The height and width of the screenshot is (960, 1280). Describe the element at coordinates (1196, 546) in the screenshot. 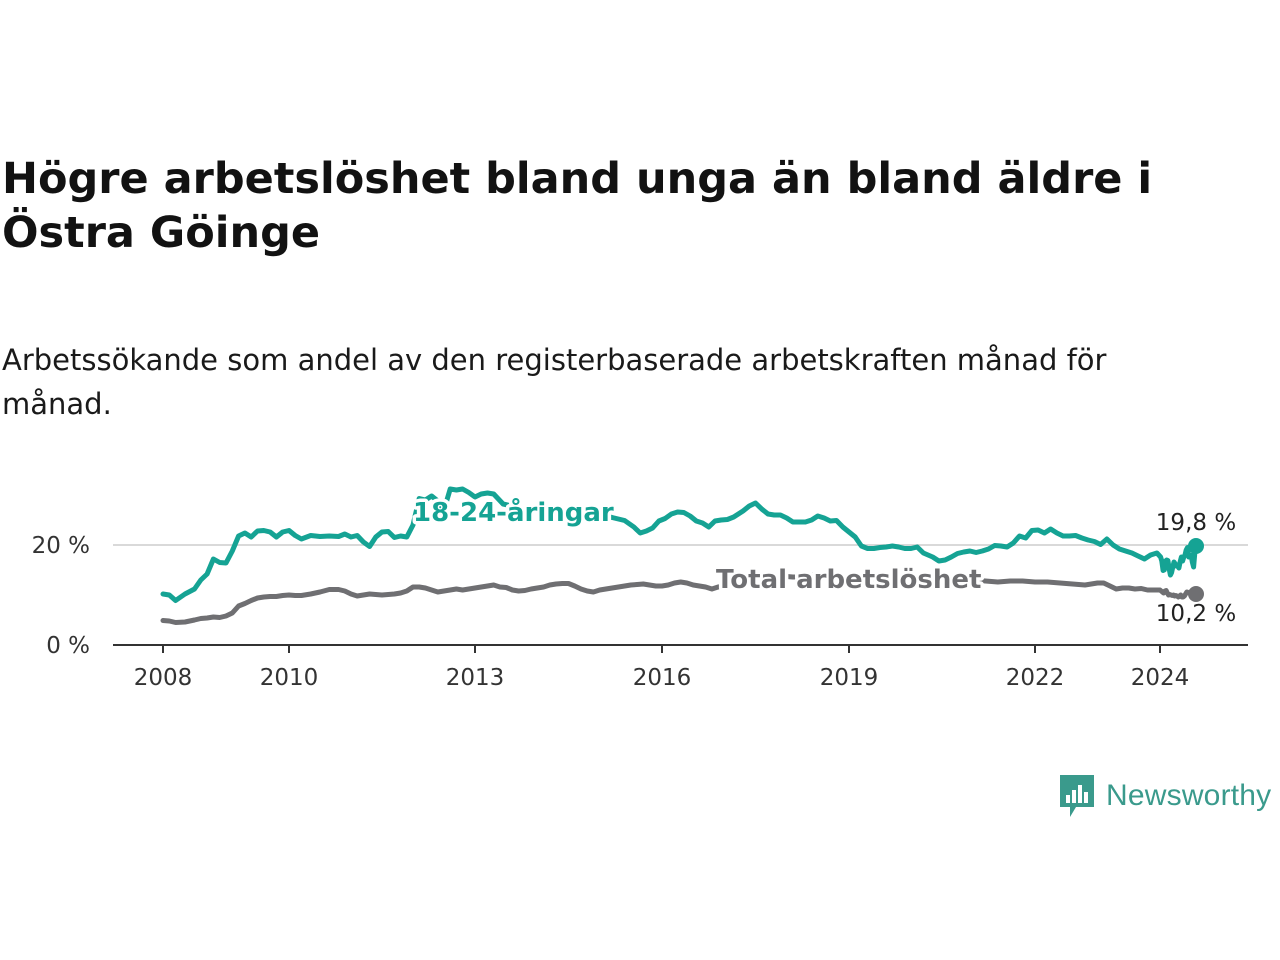

I see `end-point-youth` at that location.